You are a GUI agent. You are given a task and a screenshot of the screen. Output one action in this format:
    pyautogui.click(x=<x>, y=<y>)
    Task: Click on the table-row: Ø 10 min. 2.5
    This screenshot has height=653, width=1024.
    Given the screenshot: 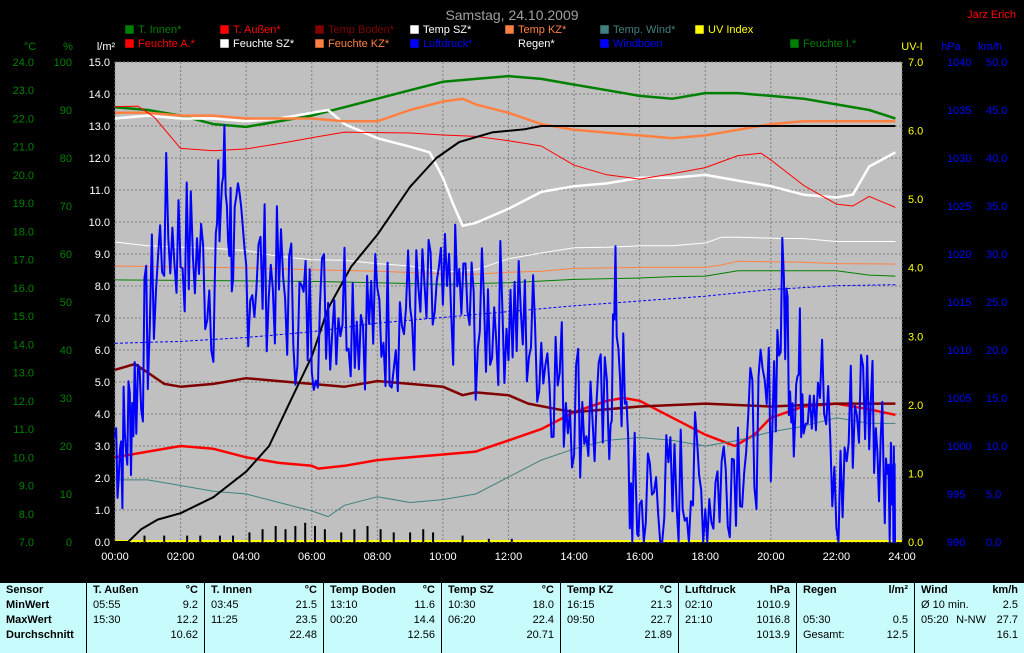 What is the action you would take?
    pyautogui.click(x=969, y=605)
    